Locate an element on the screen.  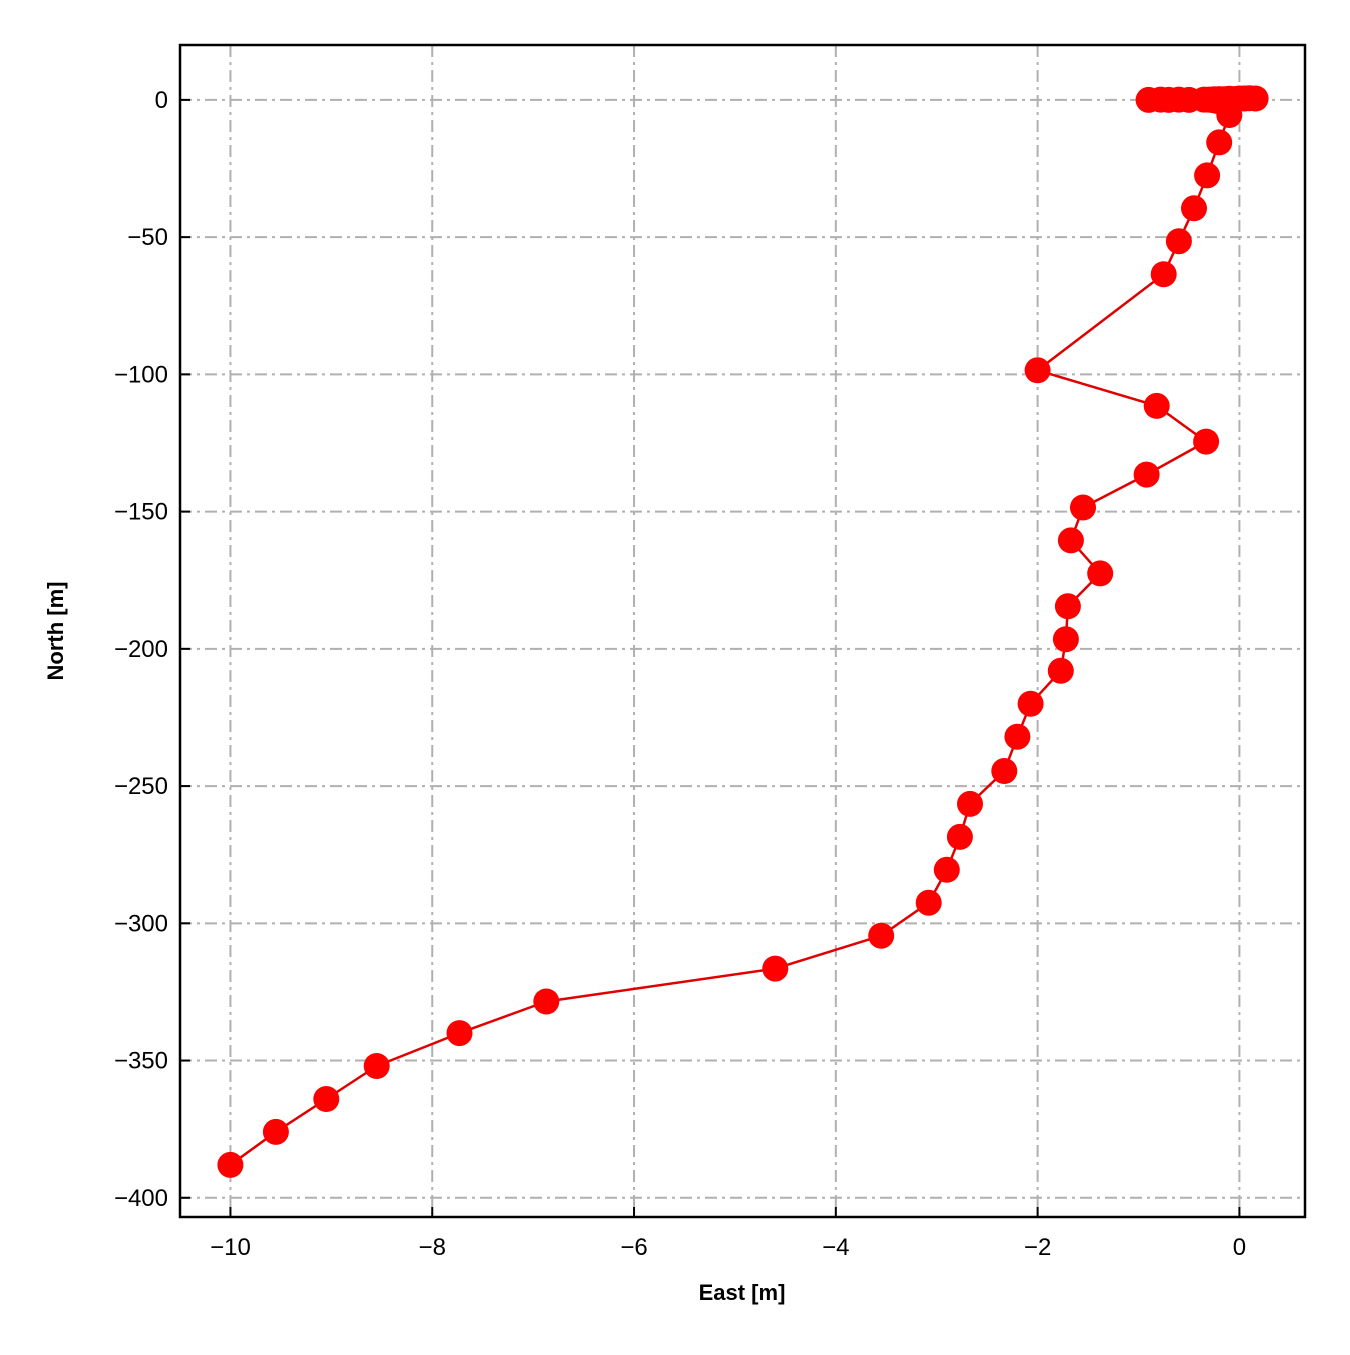
x-tick-label: 0 is located at coordinates (1239, 1247).